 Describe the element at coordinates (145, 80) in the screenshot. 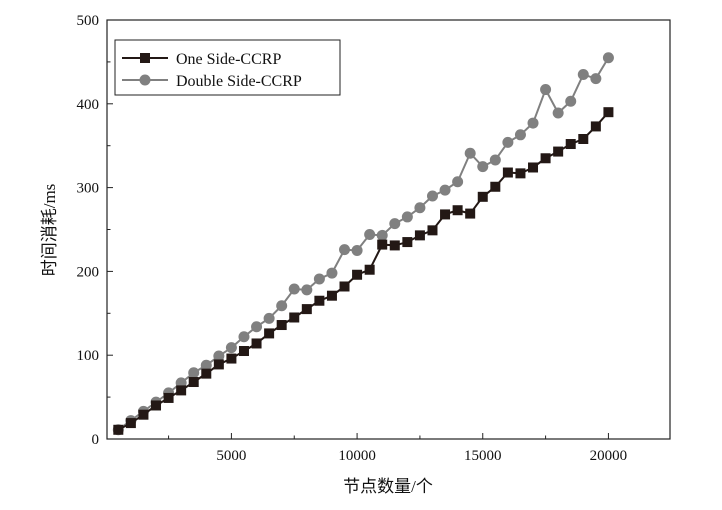

I see `legend-marker-double-side` at that location.